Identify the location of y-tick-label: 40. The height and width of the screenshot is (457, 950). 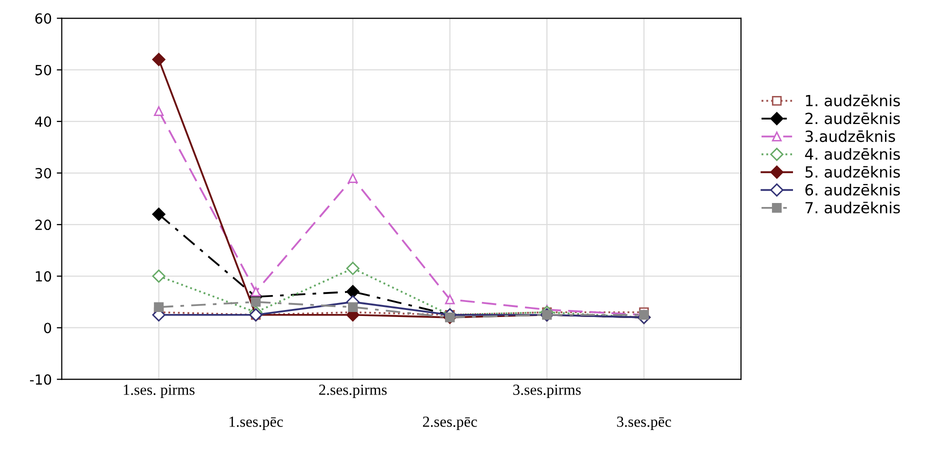
(43, 121).